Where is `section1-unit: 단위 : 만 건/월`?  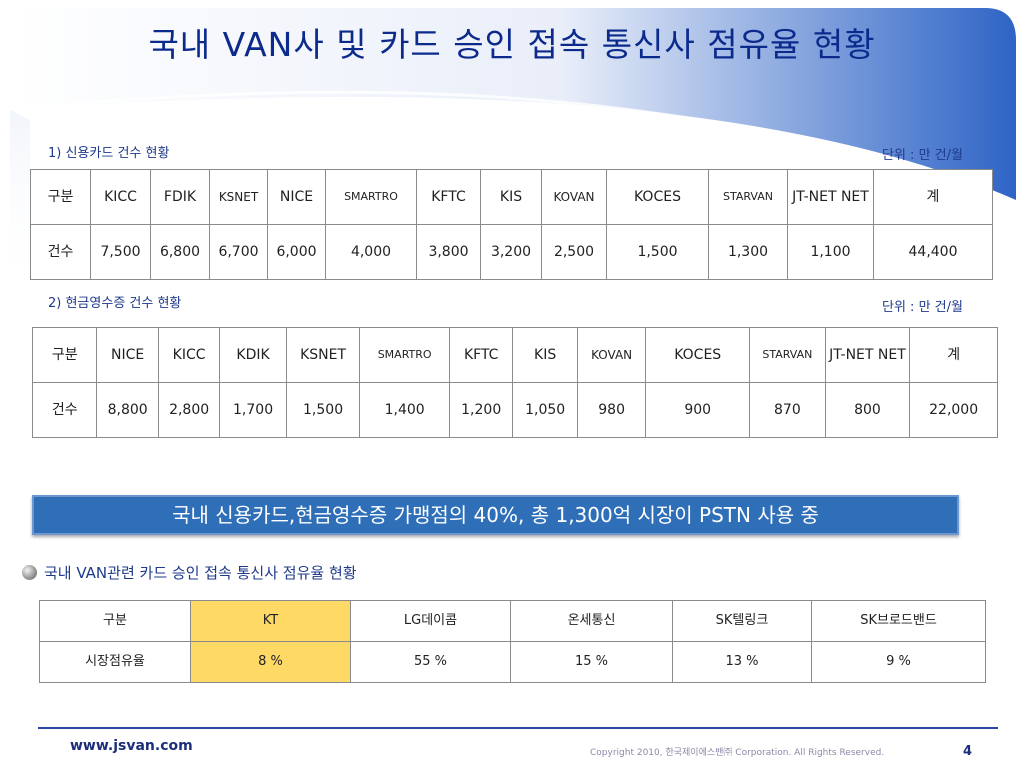
section1-unit: 단위 : 만 건/월 is located at coordinates (922, 155).